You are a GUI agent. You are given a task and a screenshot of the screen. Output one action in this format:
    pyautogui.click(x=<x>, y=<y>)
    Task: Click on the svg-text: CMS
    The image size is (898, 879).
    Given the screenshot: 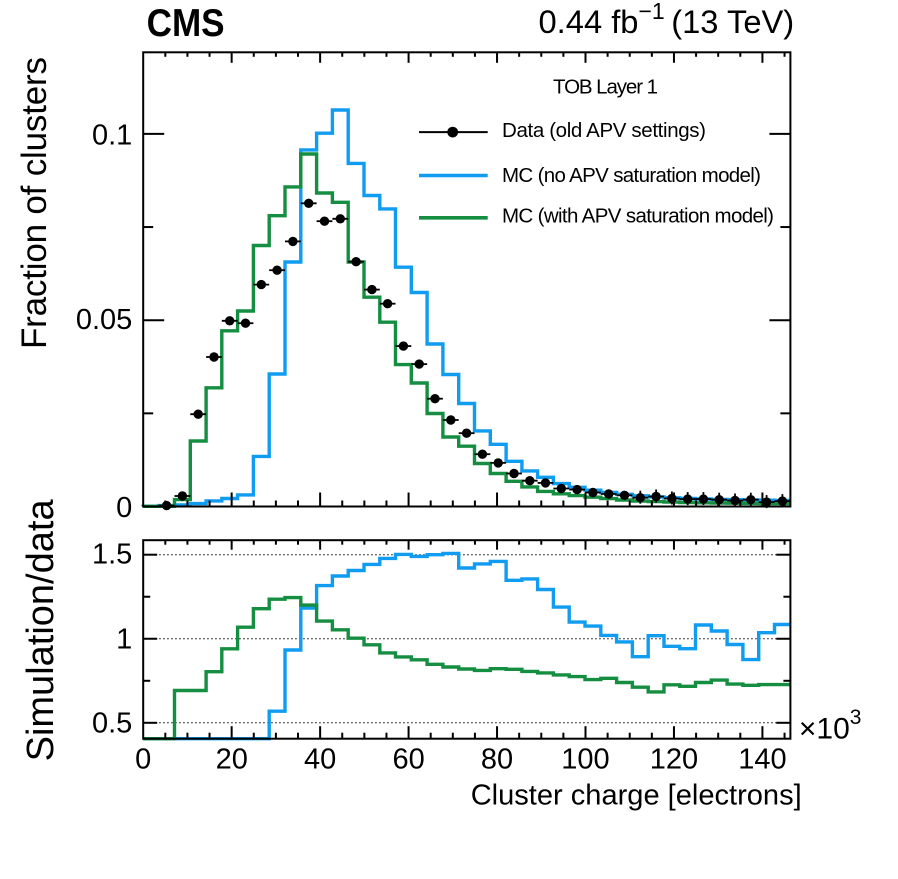 What is the action you would take?
    pyautogui.click(x=186, y=23)
    